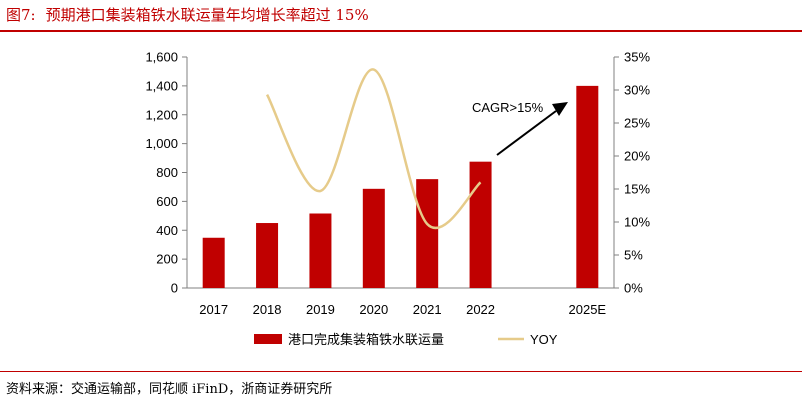 This screenshot has width=802, height=403. Describe the element at coordinates (401, 371) in the screenshot. I see `bottom-rule` at that location.